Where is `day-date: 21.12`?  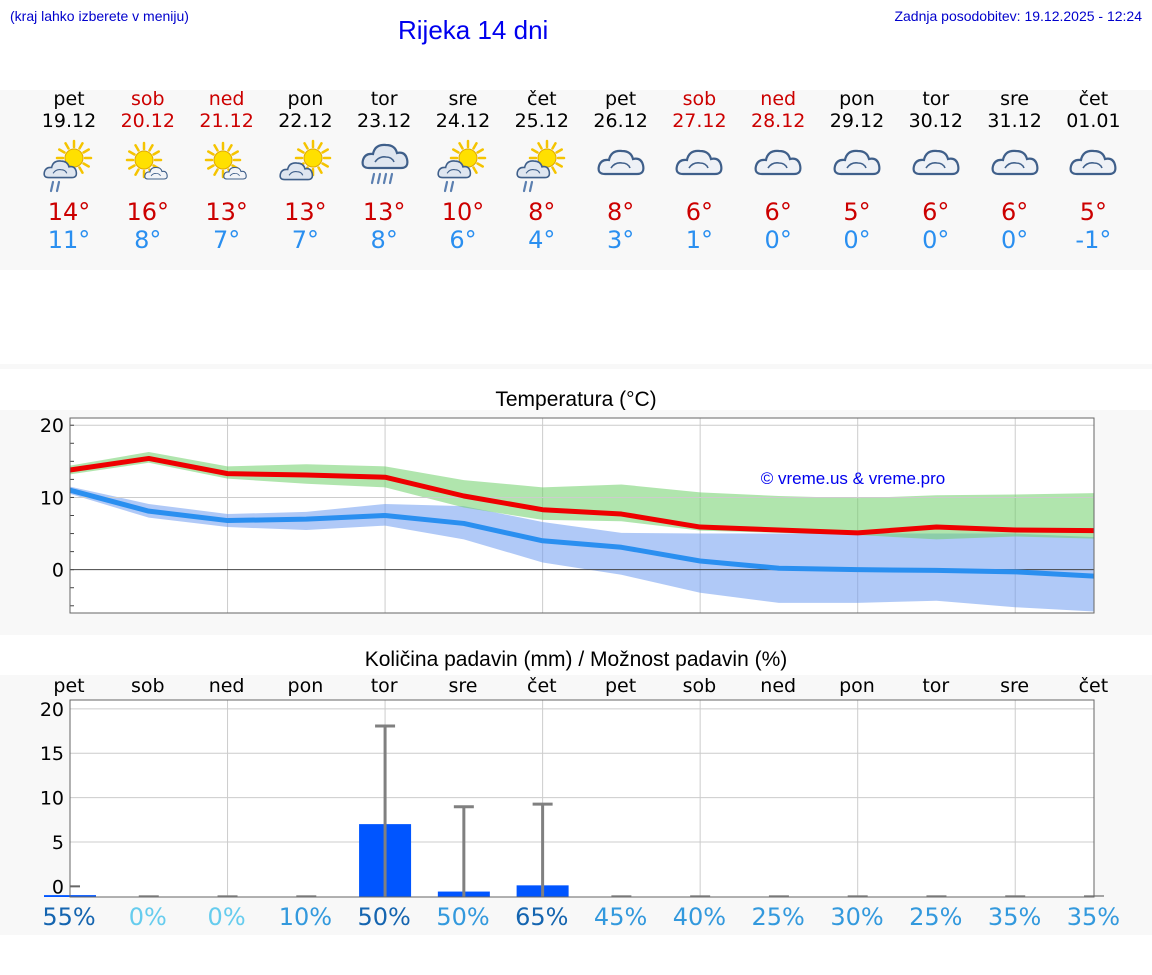
day-date: 21.12 is located at coordinates (226, 121).